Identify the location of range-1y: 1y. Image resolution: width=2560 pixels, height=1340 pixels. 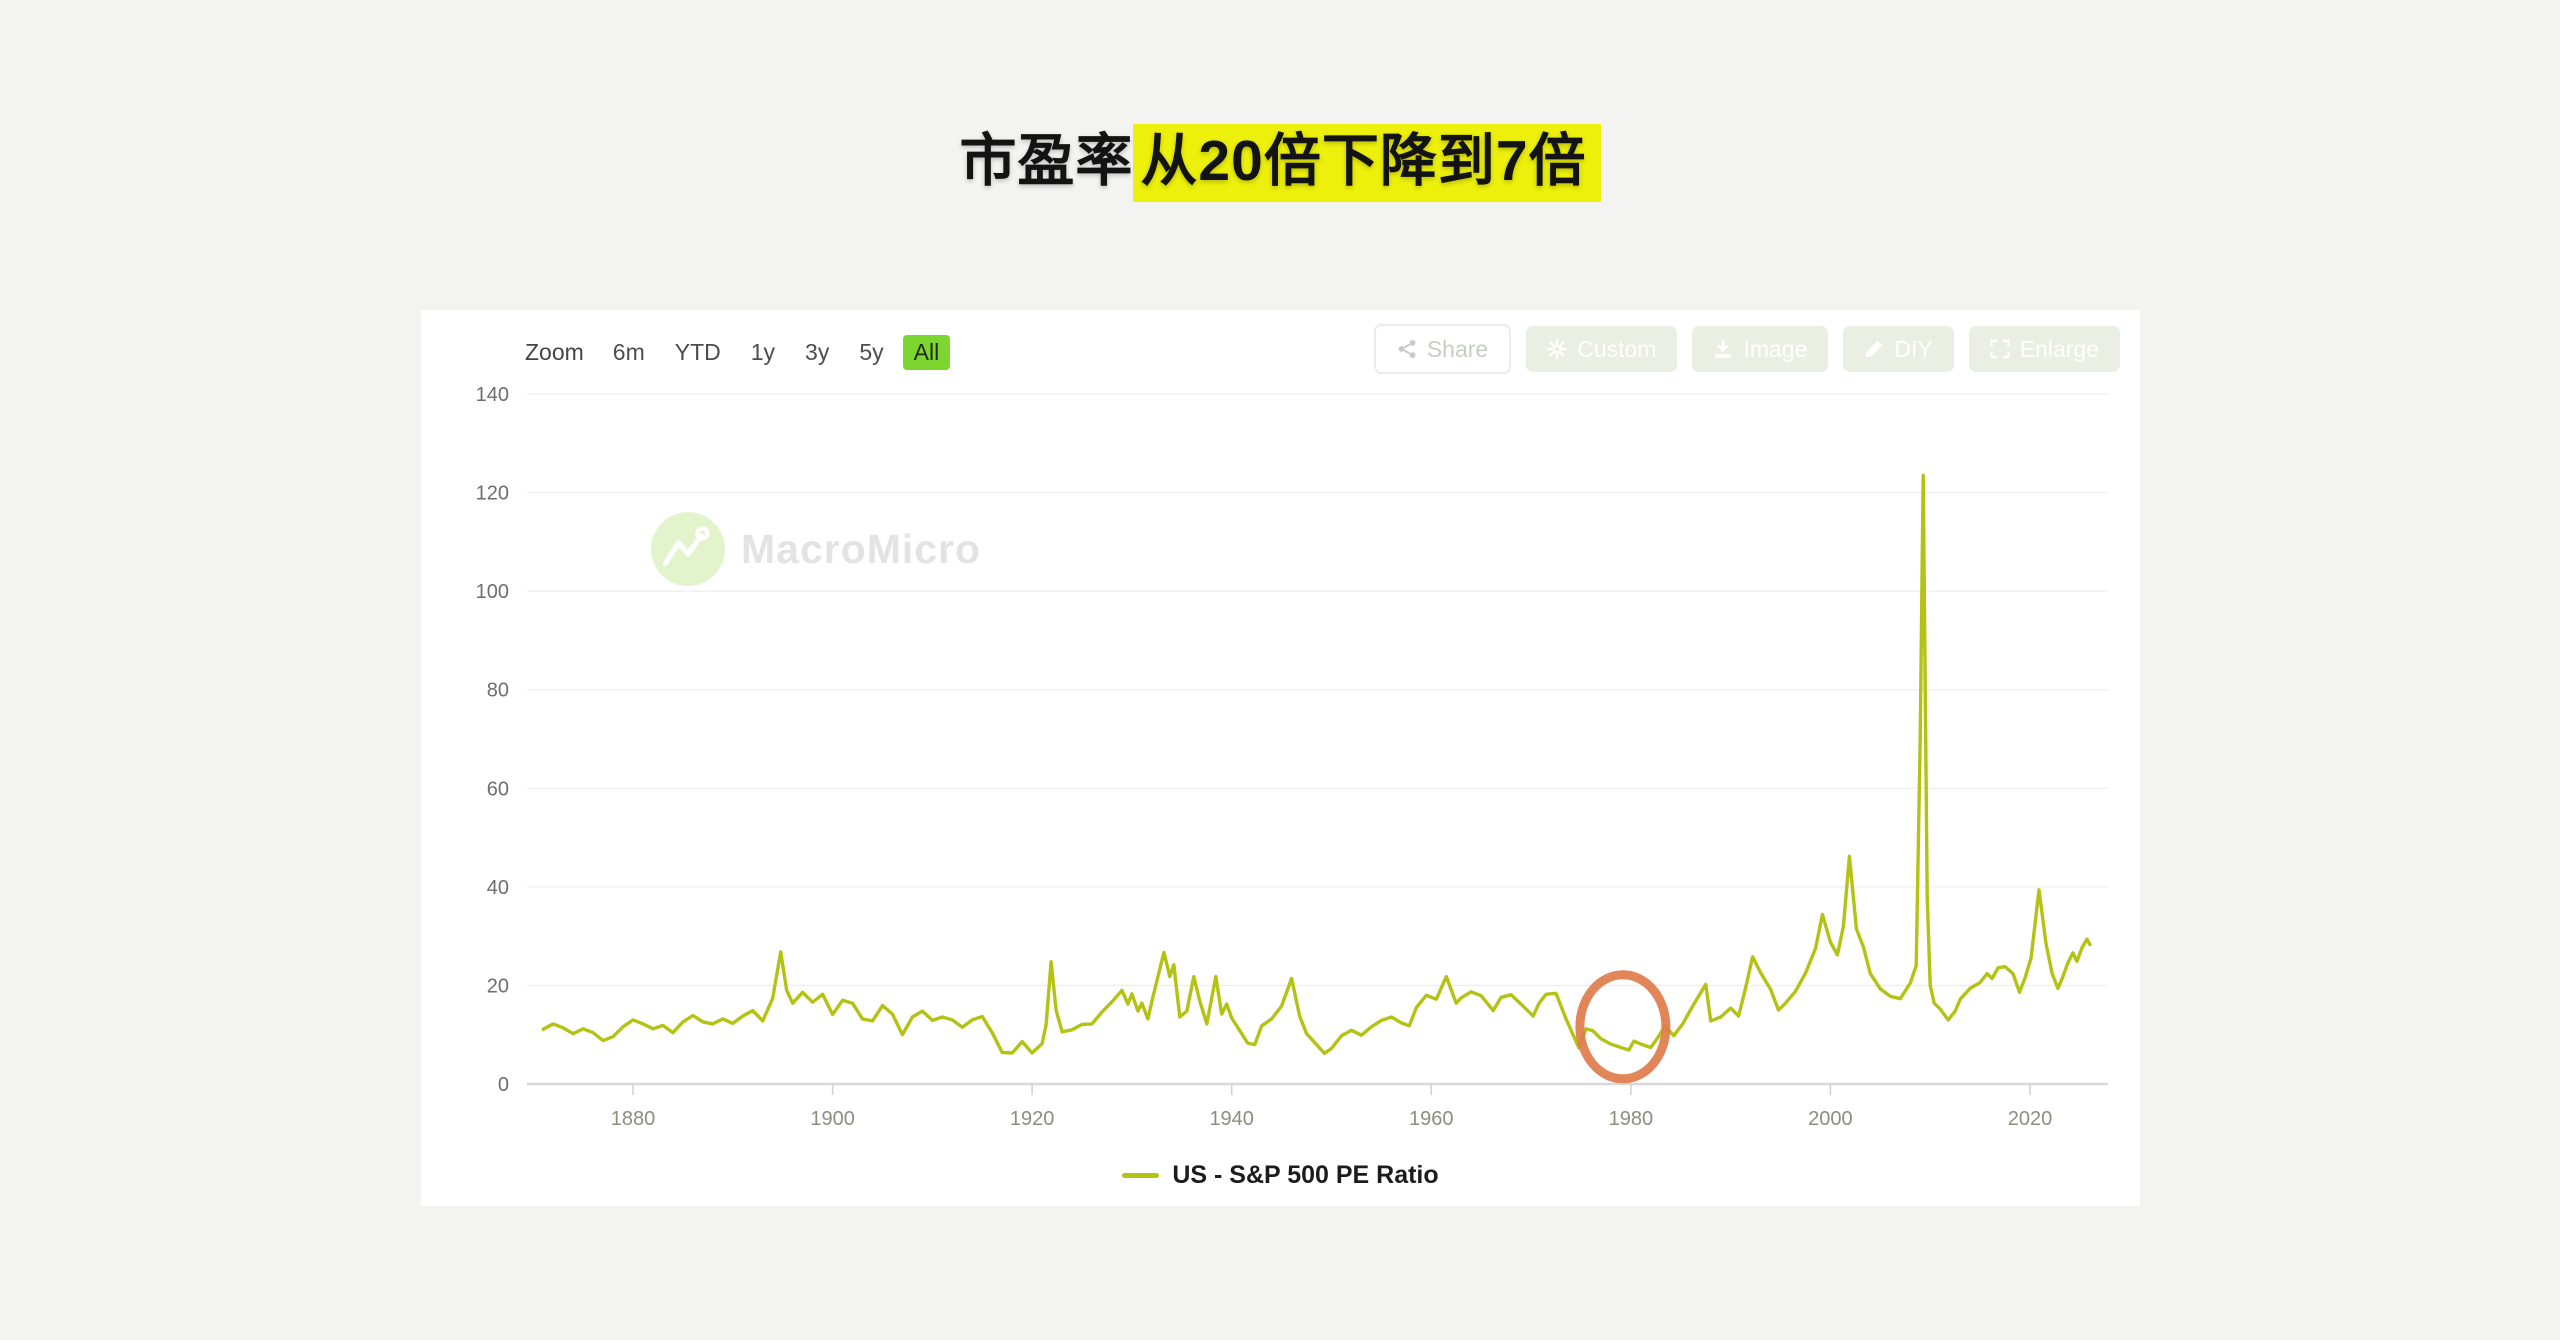
(763, 351).